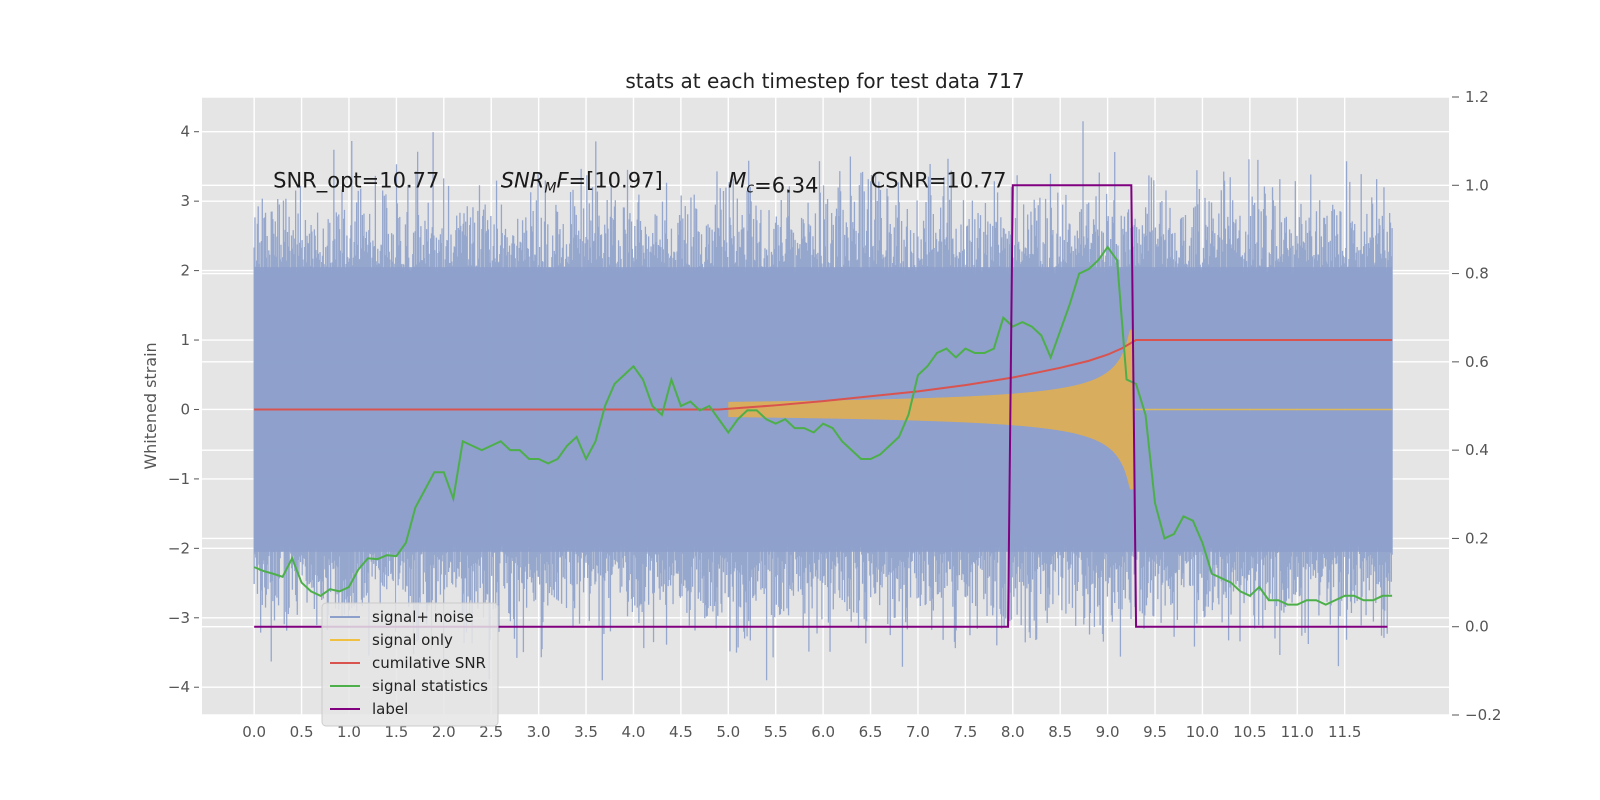 The image size is (1600, 800). What do you see at coordinates (1477, 97) in the screenshot?
I see `y2-tick-label: 1.2` at bounding box center [1477, 97].